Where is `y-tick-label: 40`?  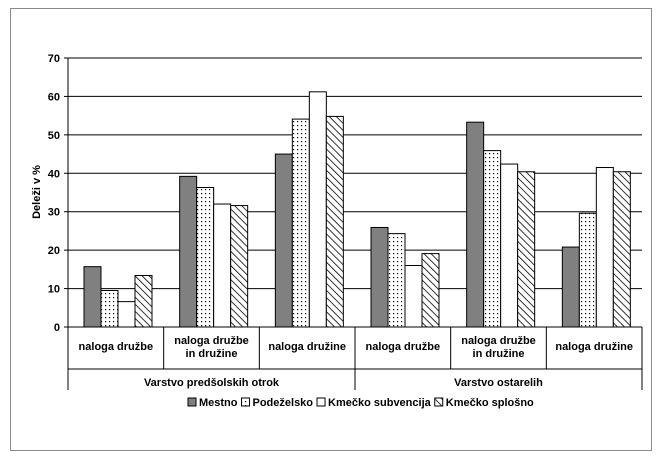 y-tick-label: 40 is located at coordinates (54, 174).